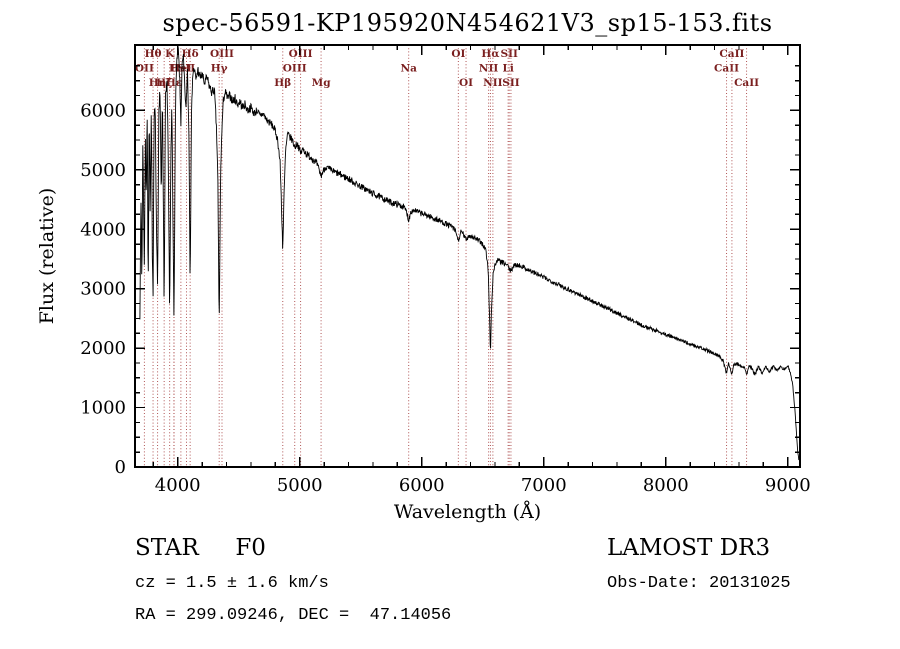  What do you see at coordinates (293, 615) in the screenshot?
I see `ra-dec-label: RA = 299.09246, DEC = 47.14056` at bounding box center [293, 615].